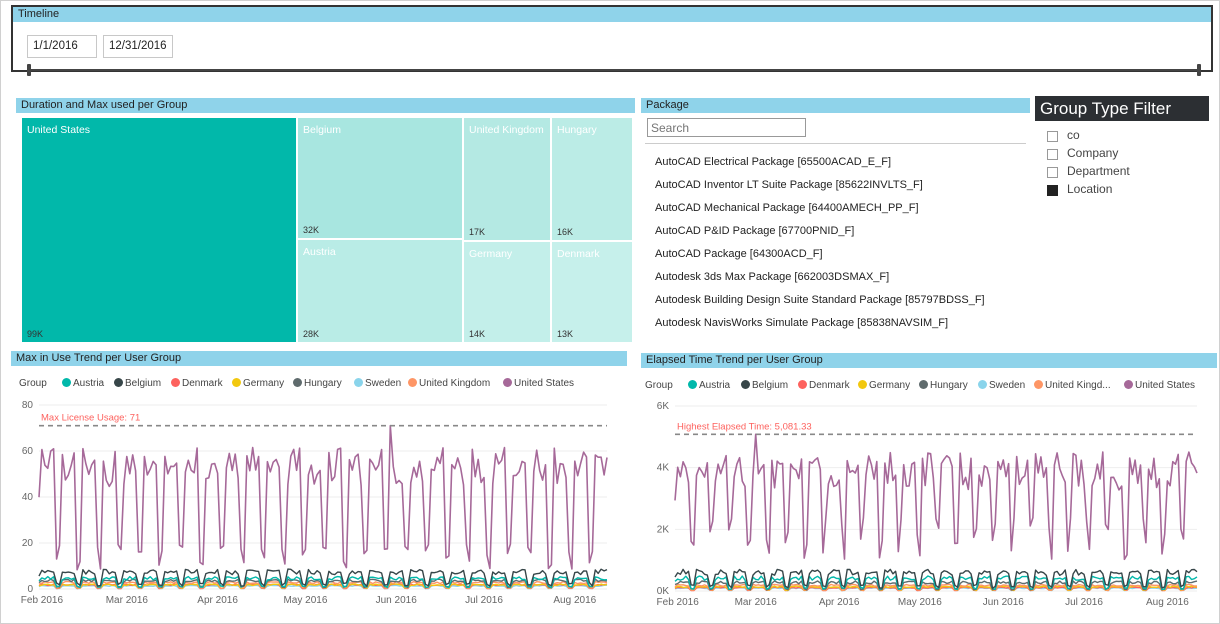 The width and height of the screenshot is (1220, 624). What do you see at coordinates (138, 46) in the screenshot?
I see `end-date-input: 12/31/2016` at bounding box center [138, 46].